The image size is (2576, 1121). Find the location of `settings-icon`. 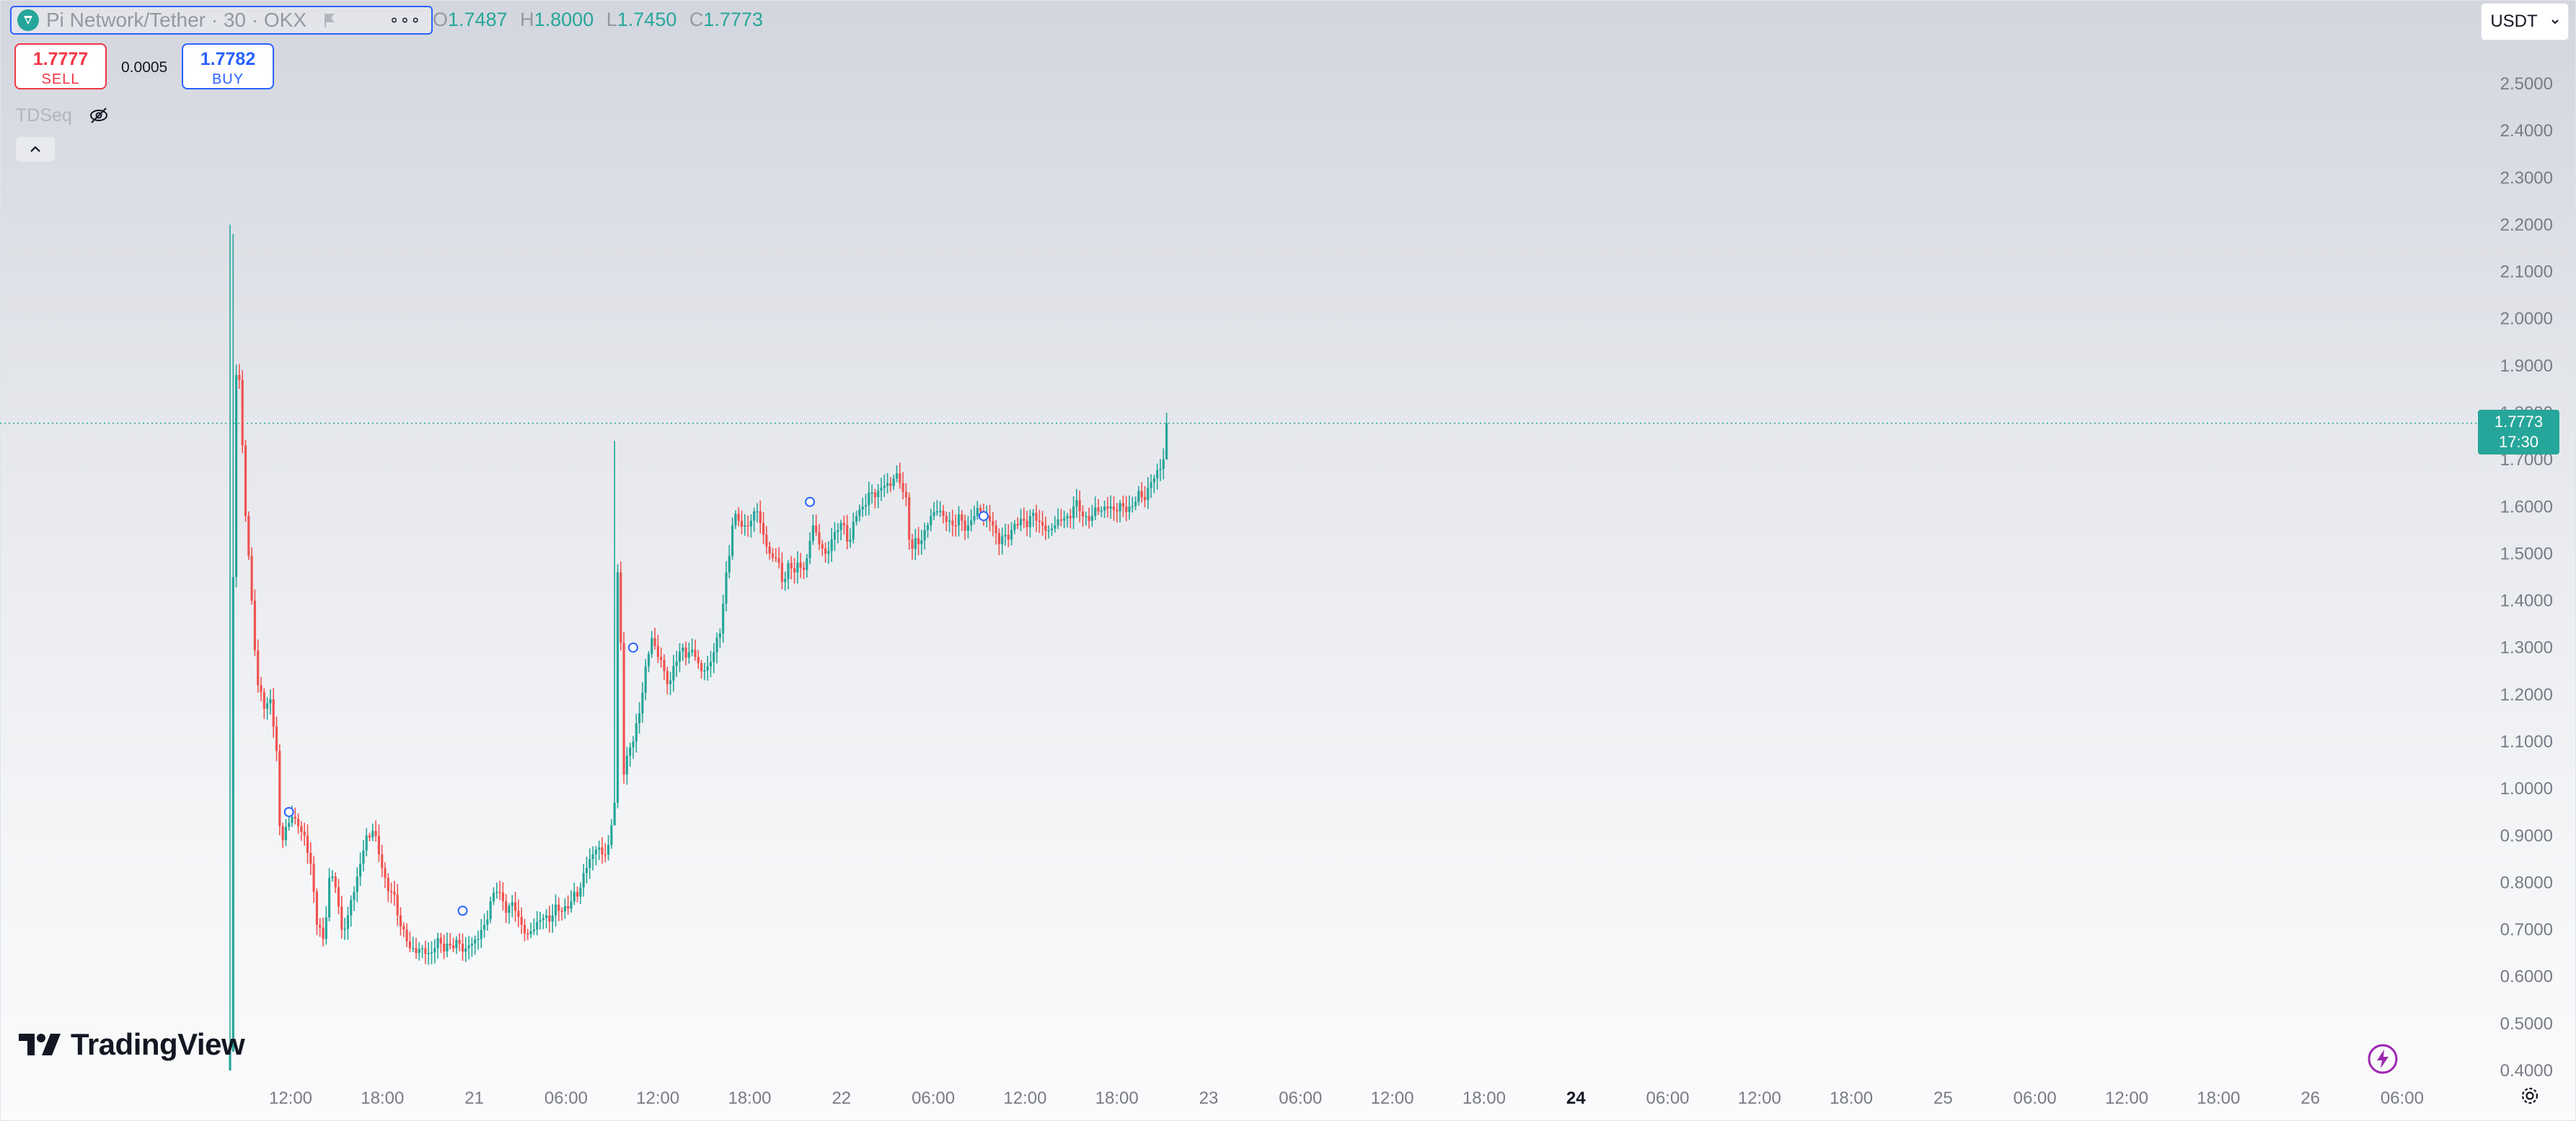

settings-icon is located at coordinates (2530, 1096).